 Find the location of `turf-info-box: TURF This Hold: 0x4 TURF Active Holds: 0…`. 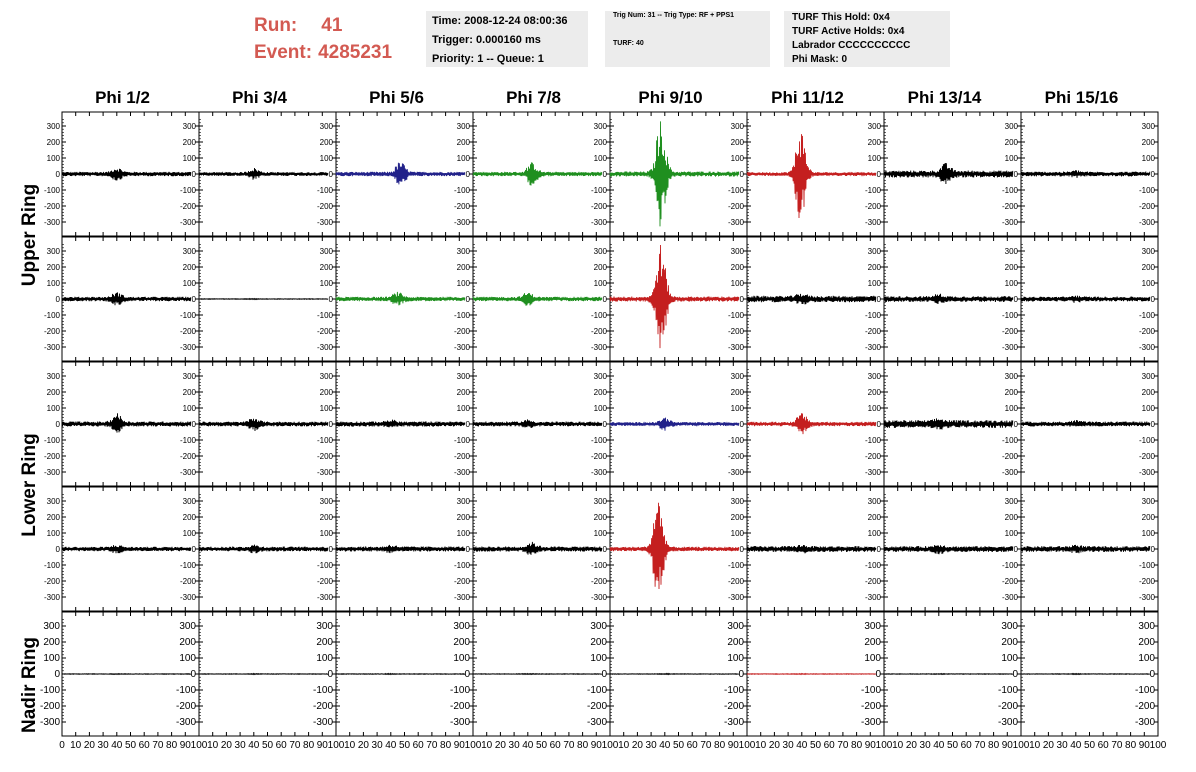

turf-info-box: TURF This Hold: 0x4 TURF Active Holds: 0… is located at coordinates (867, 39).